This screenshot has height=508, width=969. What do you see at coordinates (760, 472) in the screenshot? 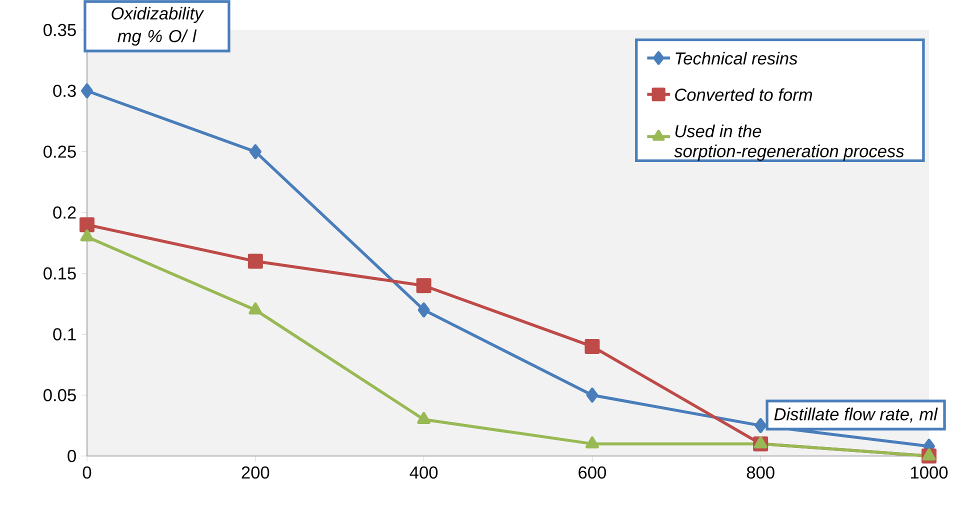
I see `x-tick-label: 800` at bounding box center [760, 472].